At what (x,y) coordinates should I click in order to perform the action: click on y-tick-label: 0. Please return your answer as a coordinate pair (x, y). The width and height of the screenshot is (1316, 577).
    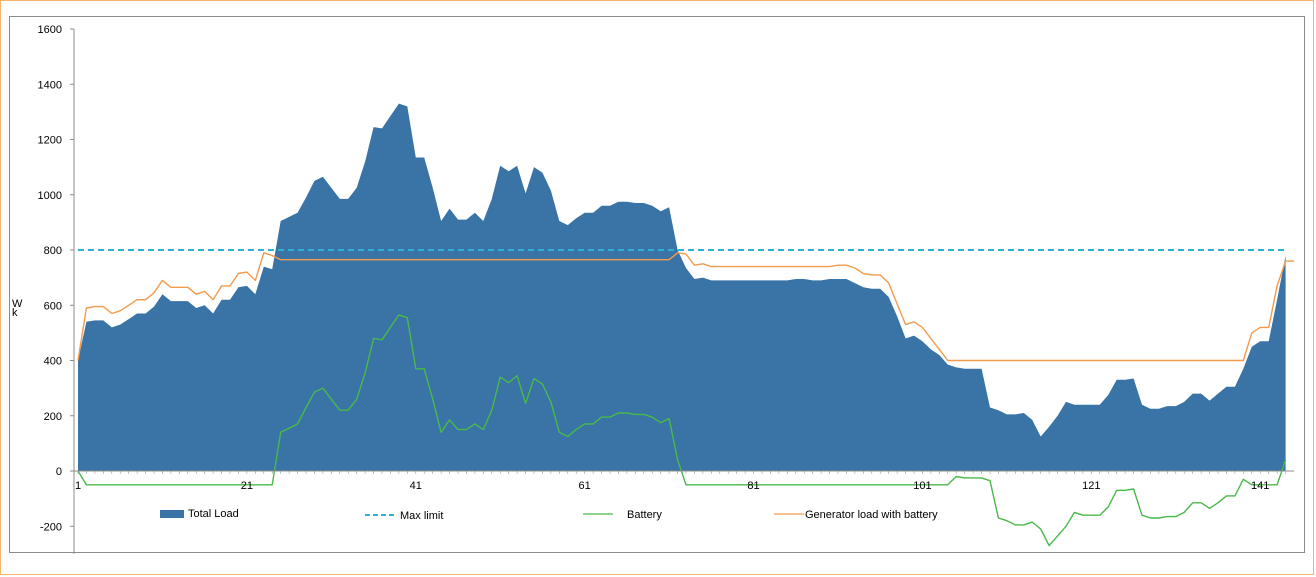
    Looking at the image, I should click on (59, 472).